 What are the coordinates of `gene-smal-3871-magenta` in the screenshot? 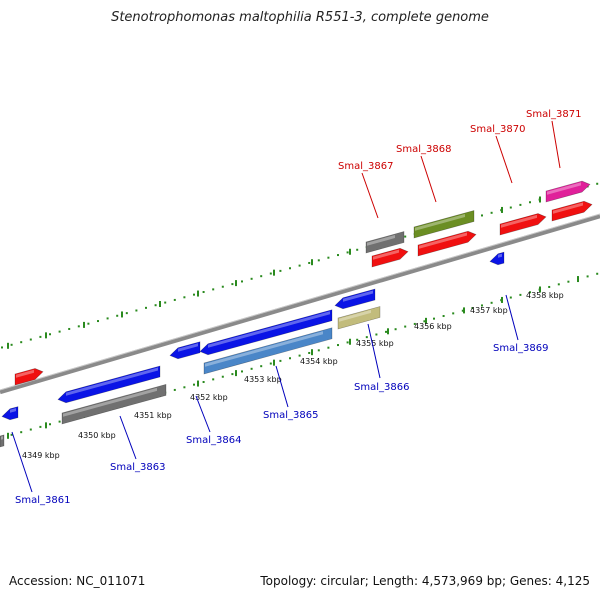 It's located at (568, 191).